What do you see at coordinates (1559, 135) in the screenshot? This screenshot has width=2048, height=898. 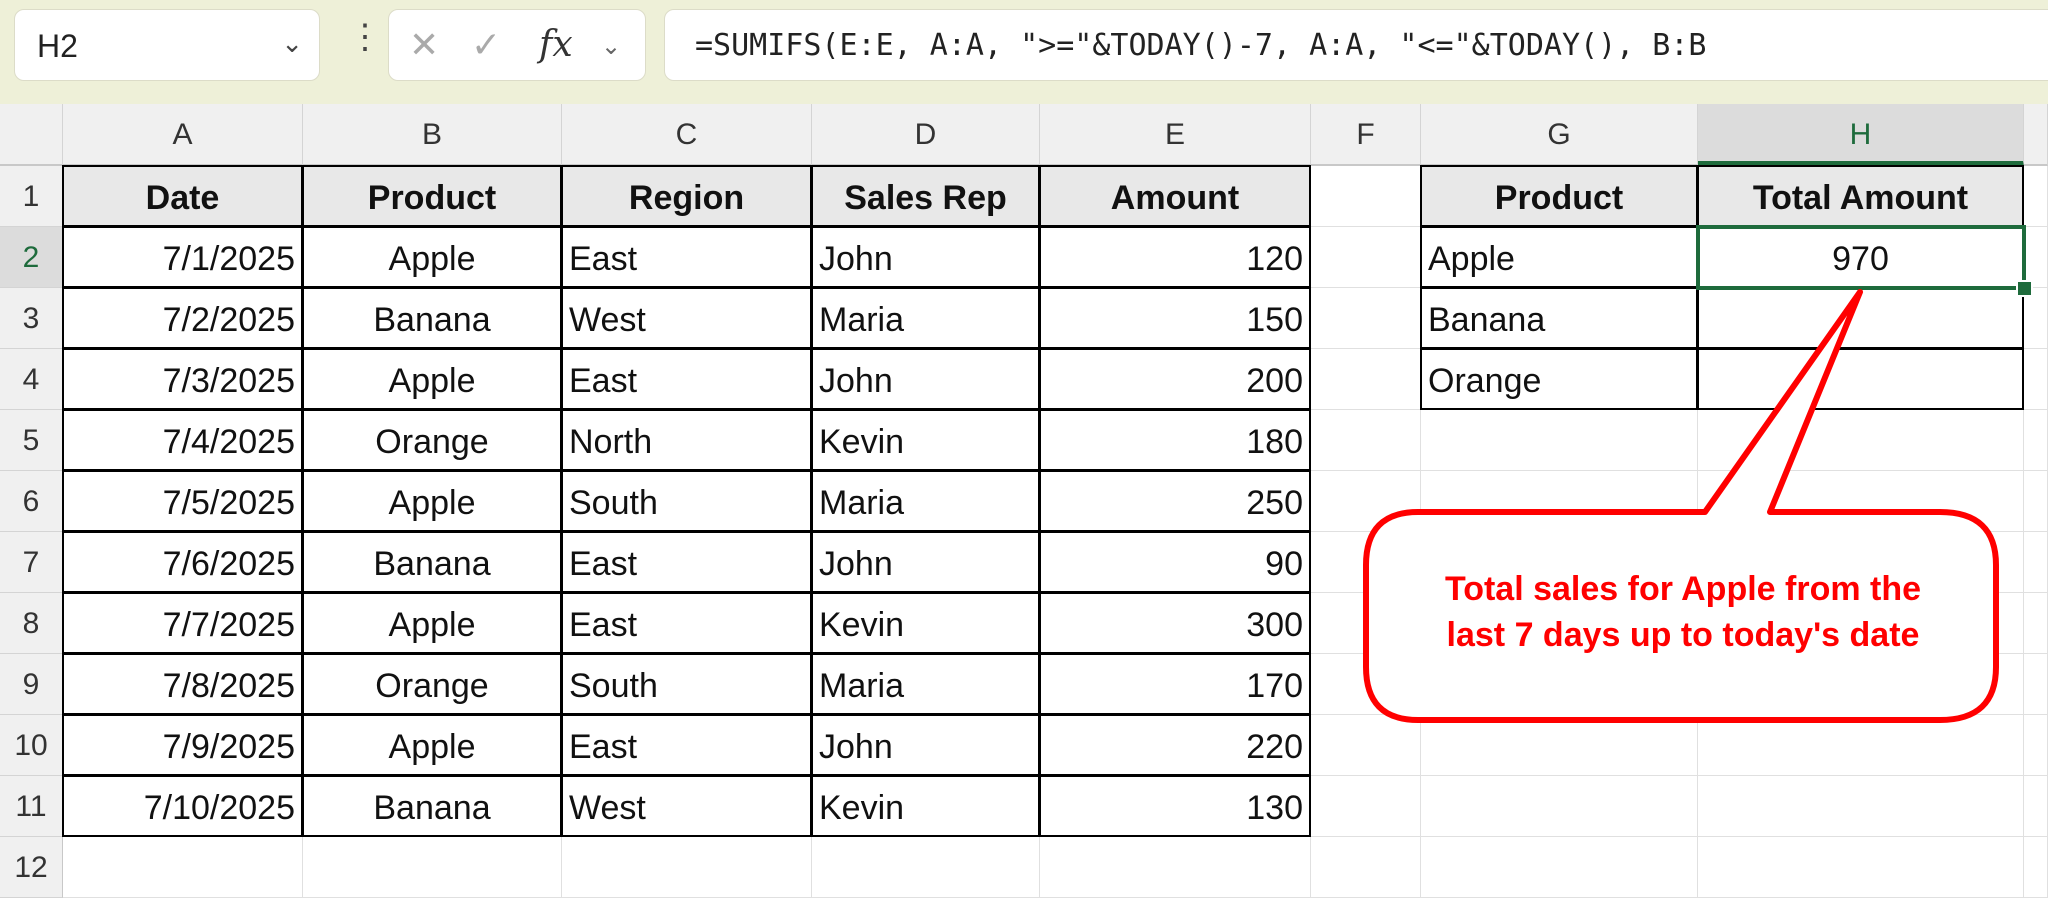 I see `column-header-G: G` at bounding box center [1559, 135].